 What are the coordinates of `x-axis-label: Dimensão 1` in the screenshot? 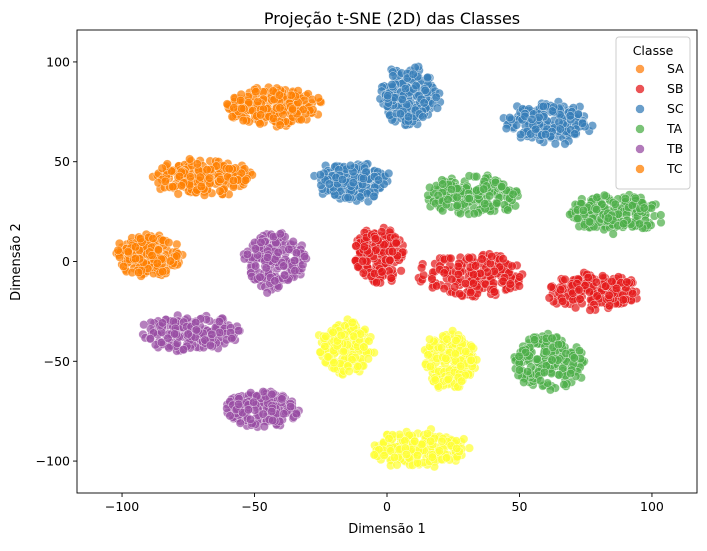 It's located at (387, 529).